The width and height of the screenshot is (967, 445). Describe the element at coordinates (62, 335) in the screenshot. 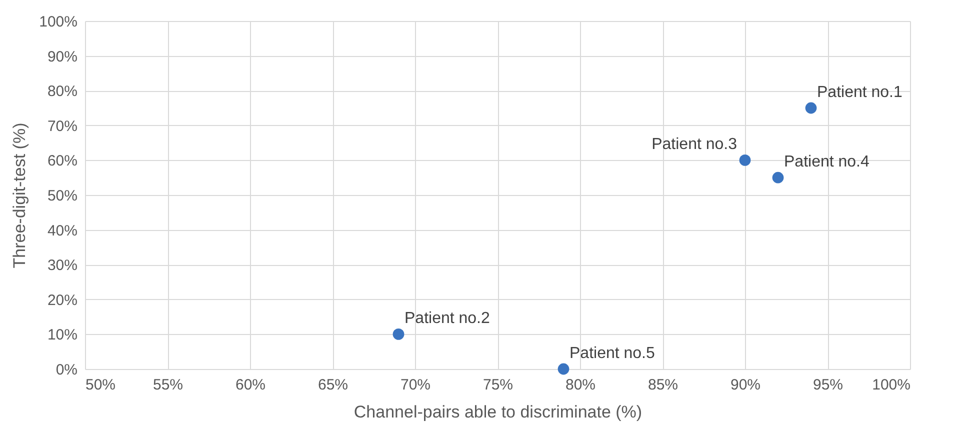

I see `y-tick-label: 10%` at that location.